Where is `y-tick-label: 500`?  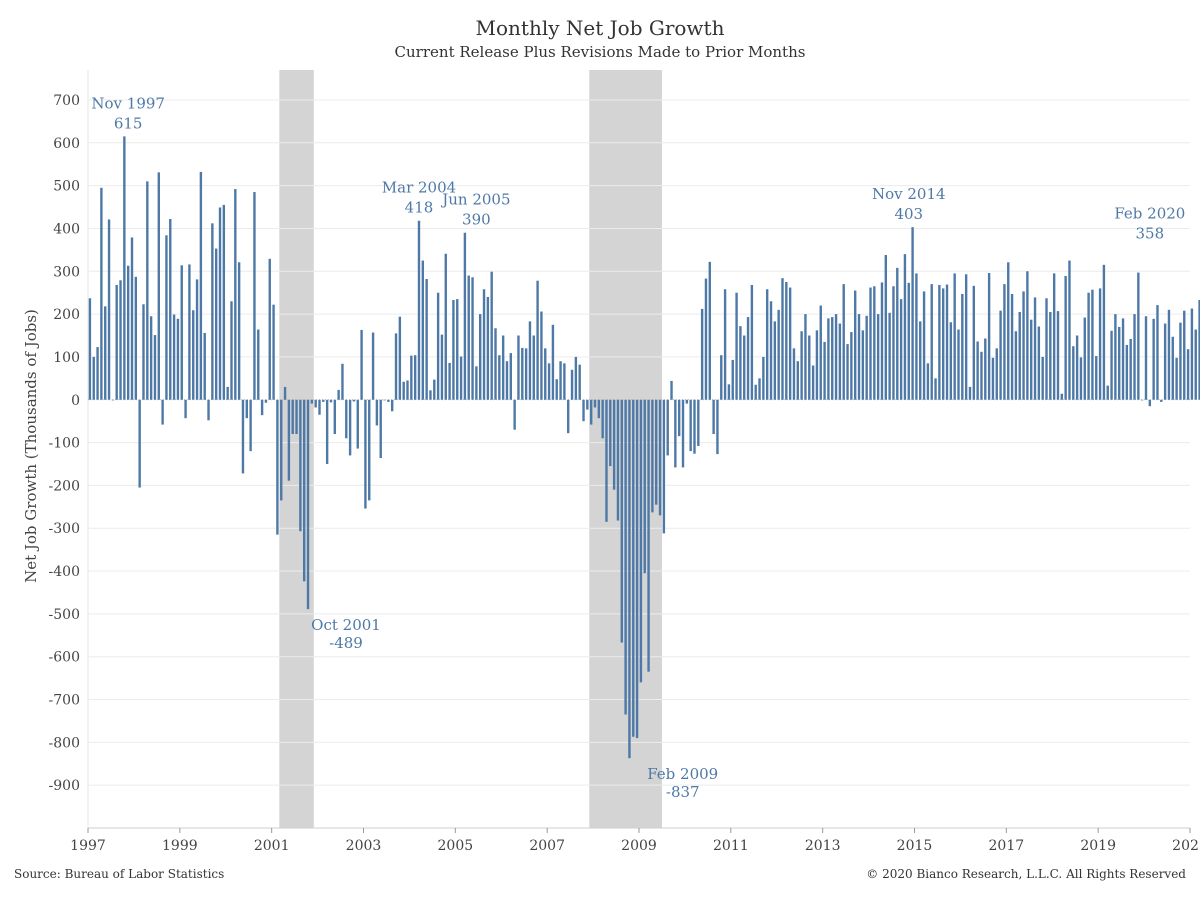
y-tick-label: 500 is located at coordinates (66, 187).